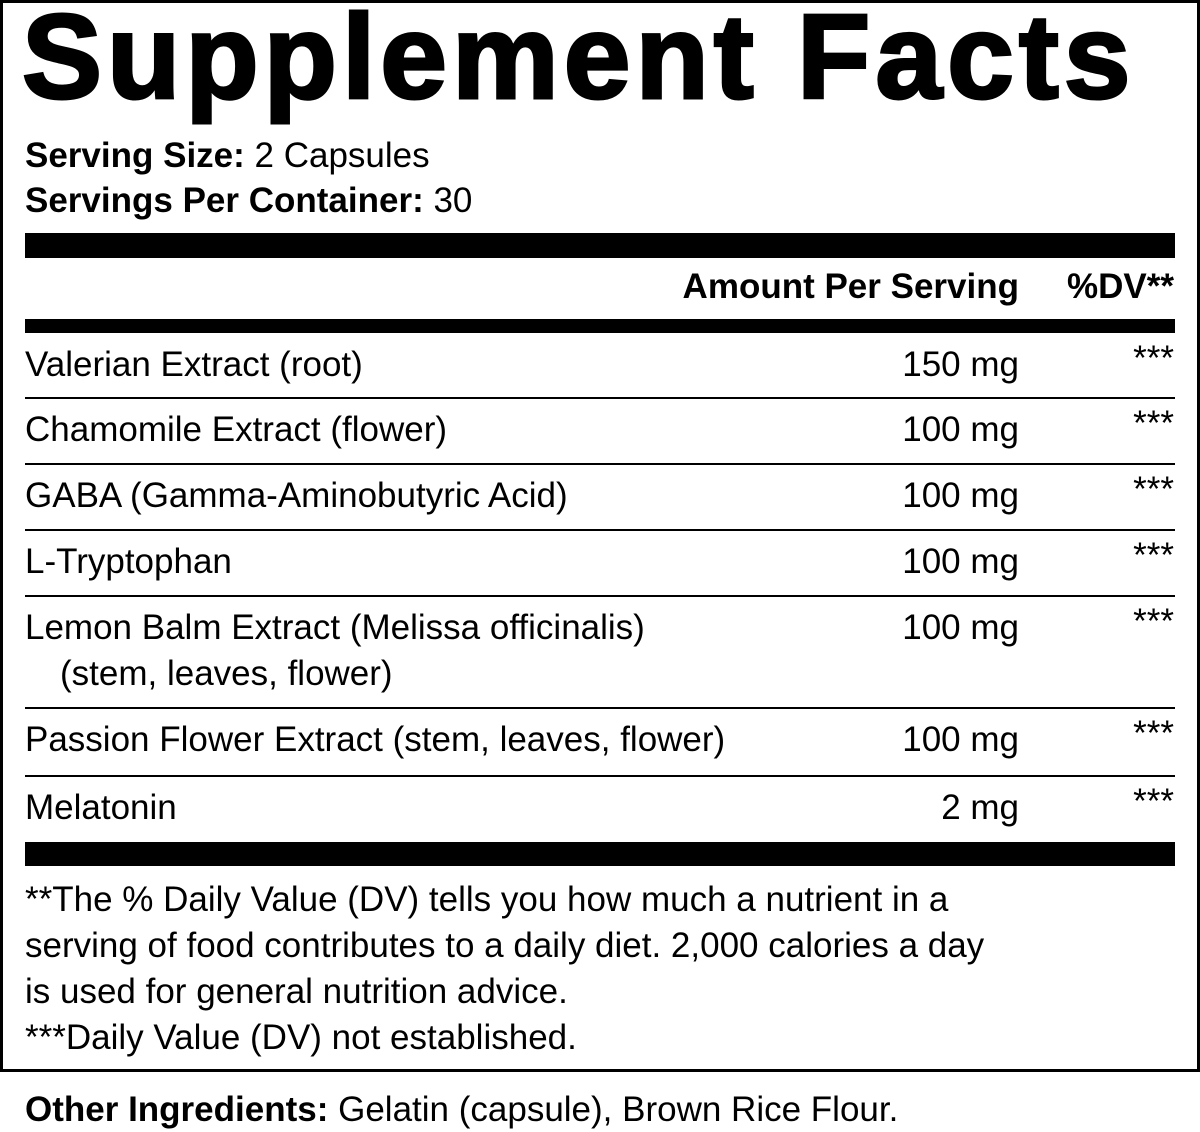  Describe the element at coordinates (335, 627) in the screenshot. I see `ingredient-name: Lemon Balm Extract (Melissa officinalis)` at that location.